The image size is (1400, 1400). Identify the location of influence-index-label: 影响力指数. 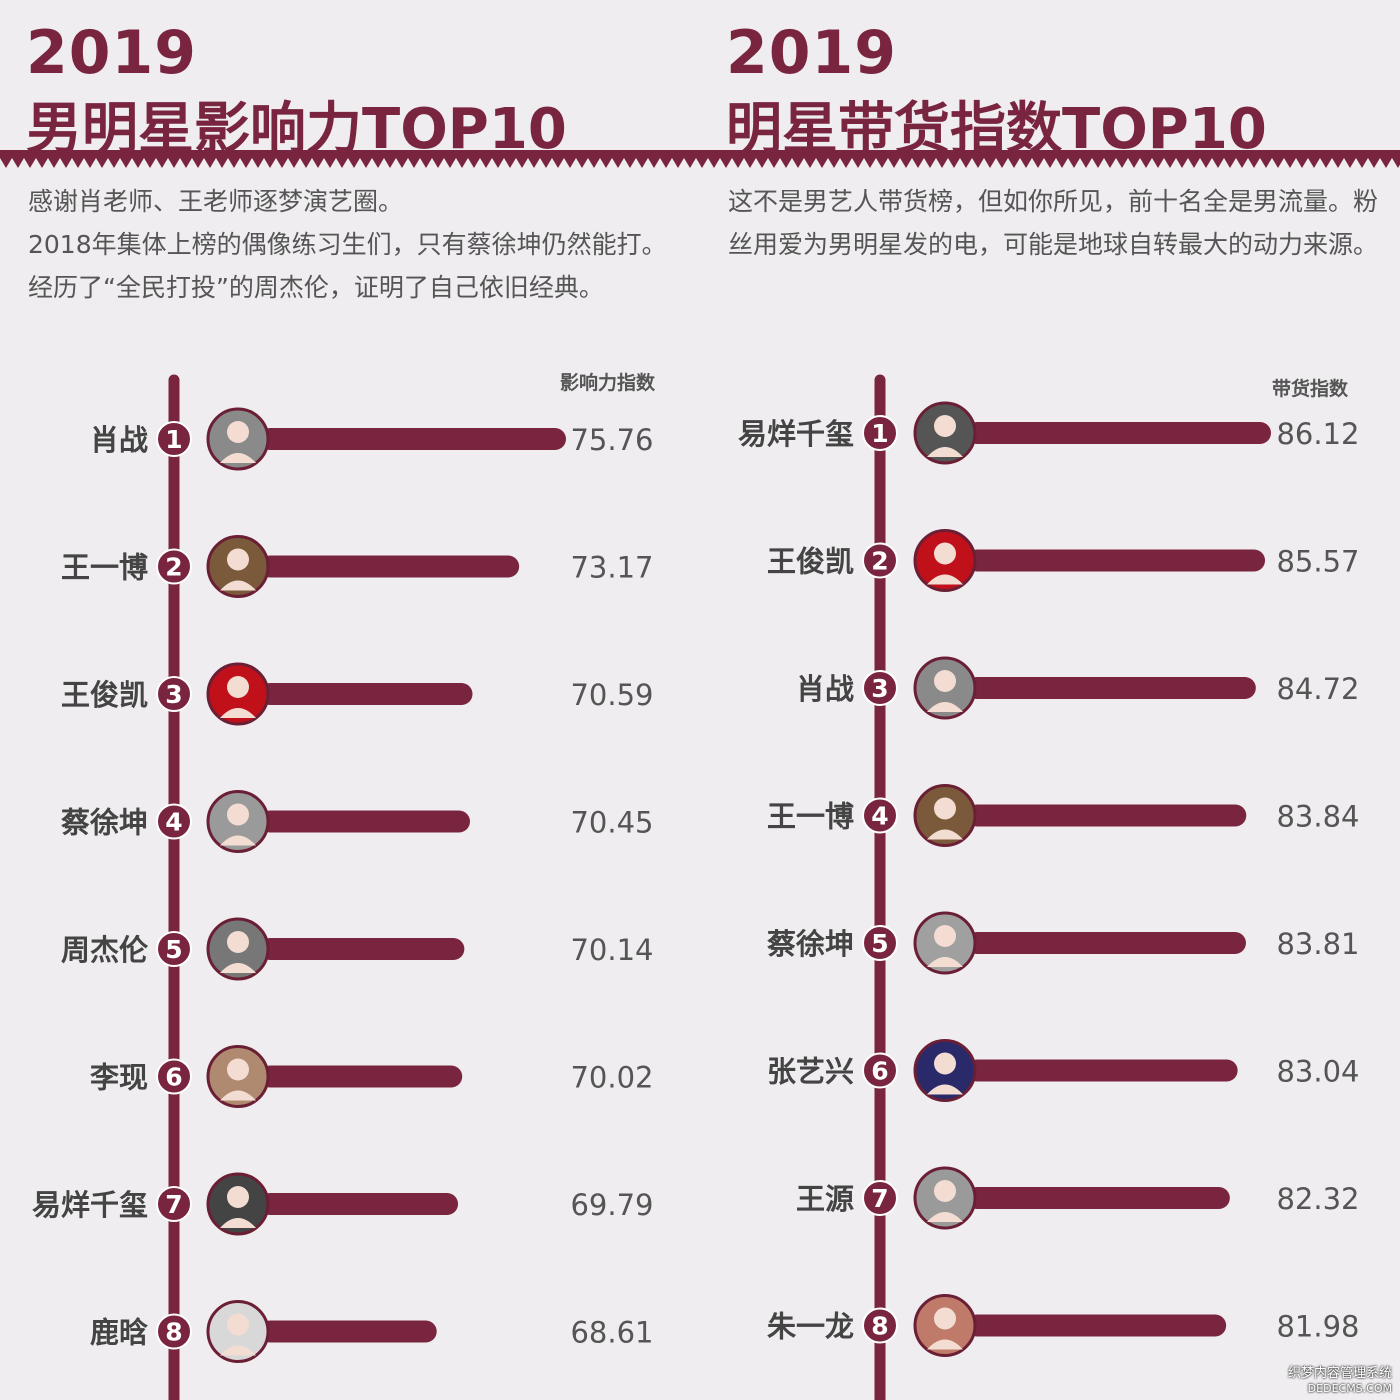
(608, 383).